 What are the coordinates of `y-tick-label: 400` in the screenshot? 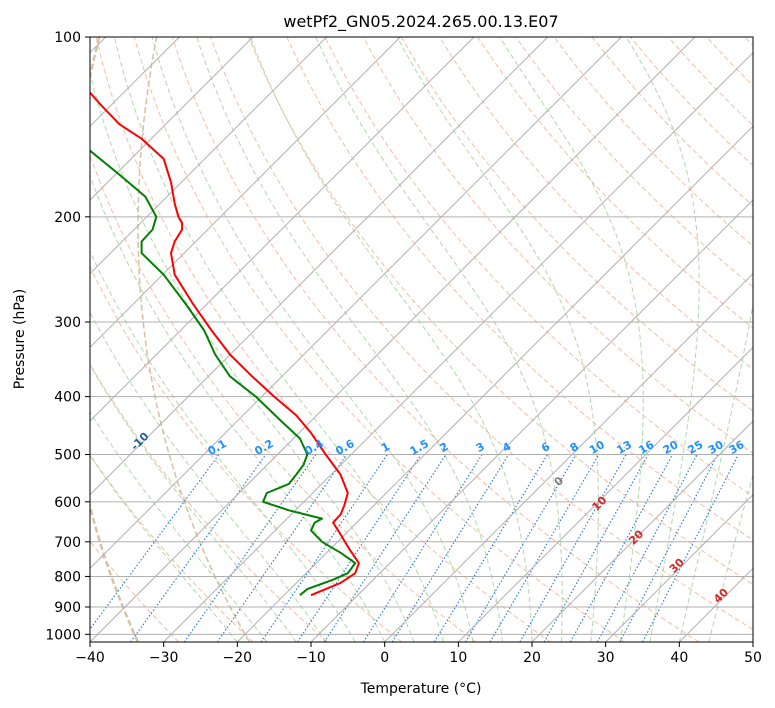 It's located at (67, 398).